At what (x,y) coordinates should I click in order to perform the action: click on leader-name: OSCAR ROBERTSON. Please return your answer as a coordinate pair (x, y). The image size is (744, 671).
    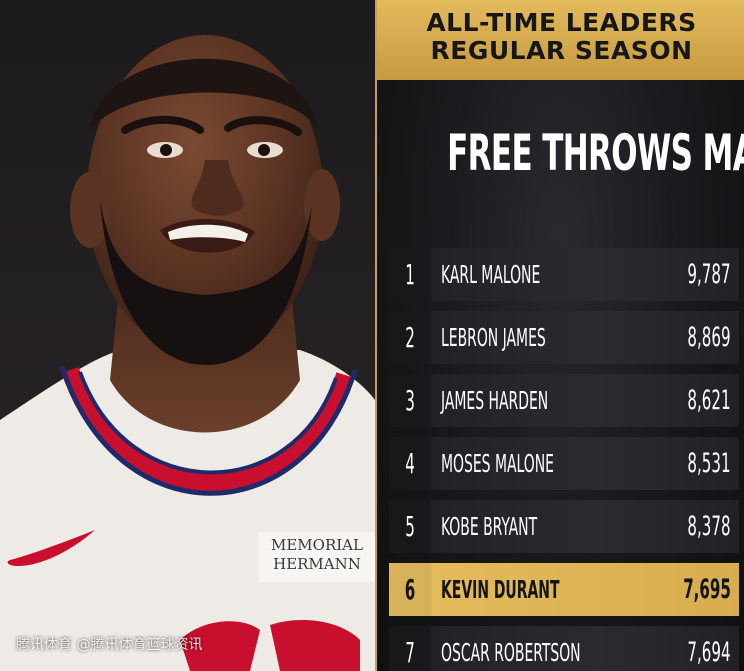
    Looking at the image, I should click on (511, 652).